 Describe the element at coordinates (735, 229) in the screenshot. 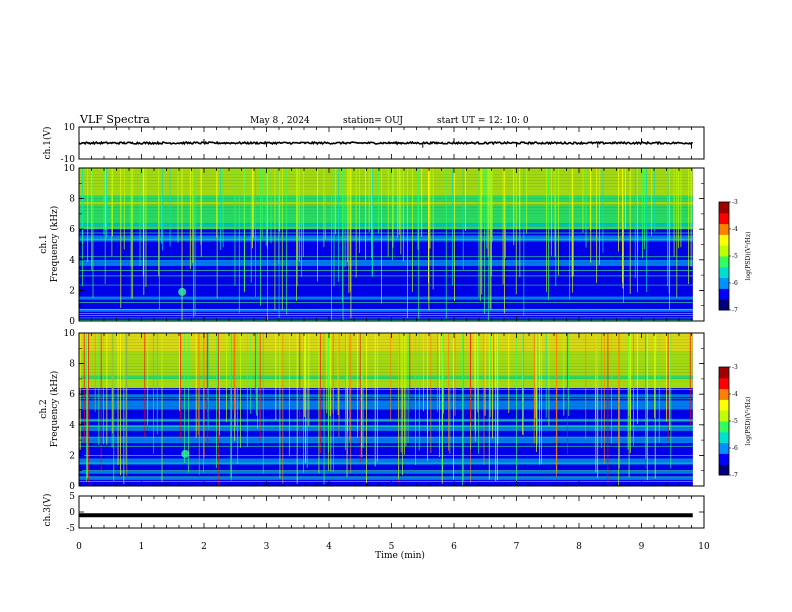

I see `colorbar-tick-label: -4` at that location.